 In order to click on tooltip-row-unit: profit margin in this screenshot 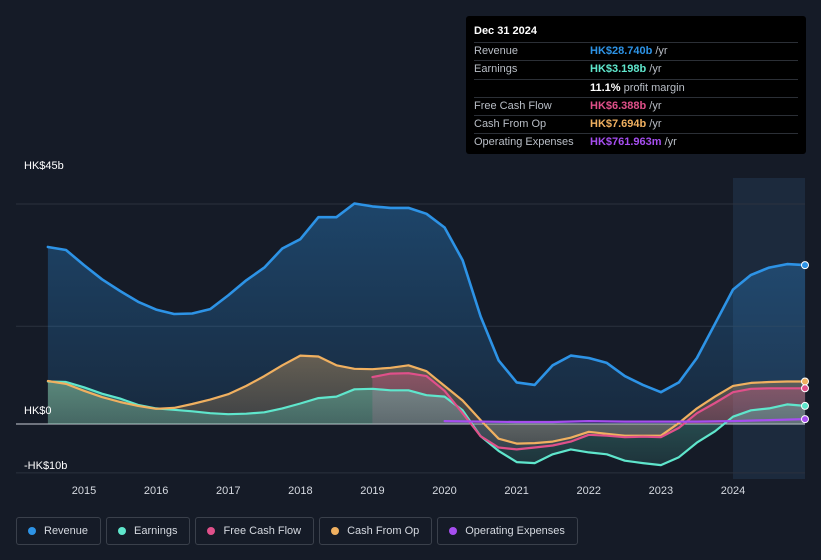, I will do `click(654, 87)`.